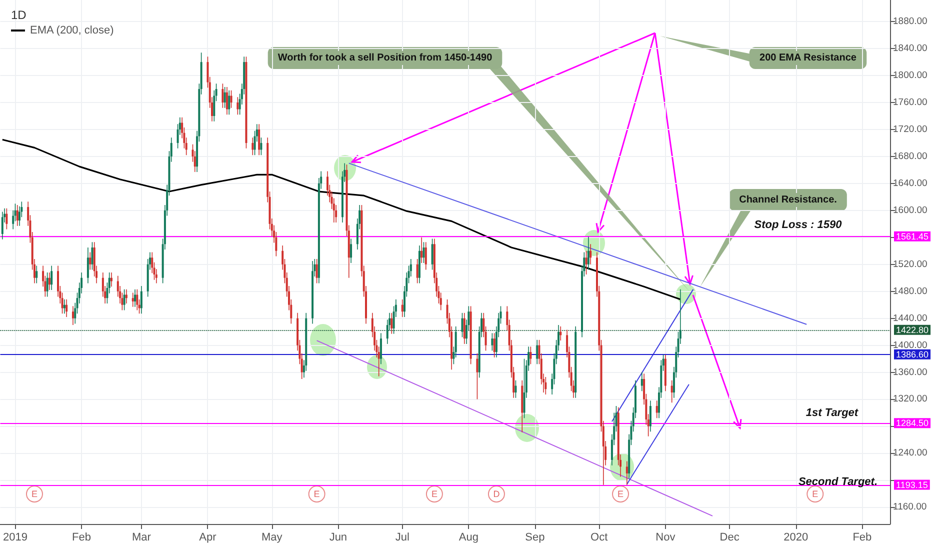 The height and width of the screenshot is (550, 932). Describe the element at coordinates (599, 538) in the screenshot. I see `x-tick-label: Oct` at that location.